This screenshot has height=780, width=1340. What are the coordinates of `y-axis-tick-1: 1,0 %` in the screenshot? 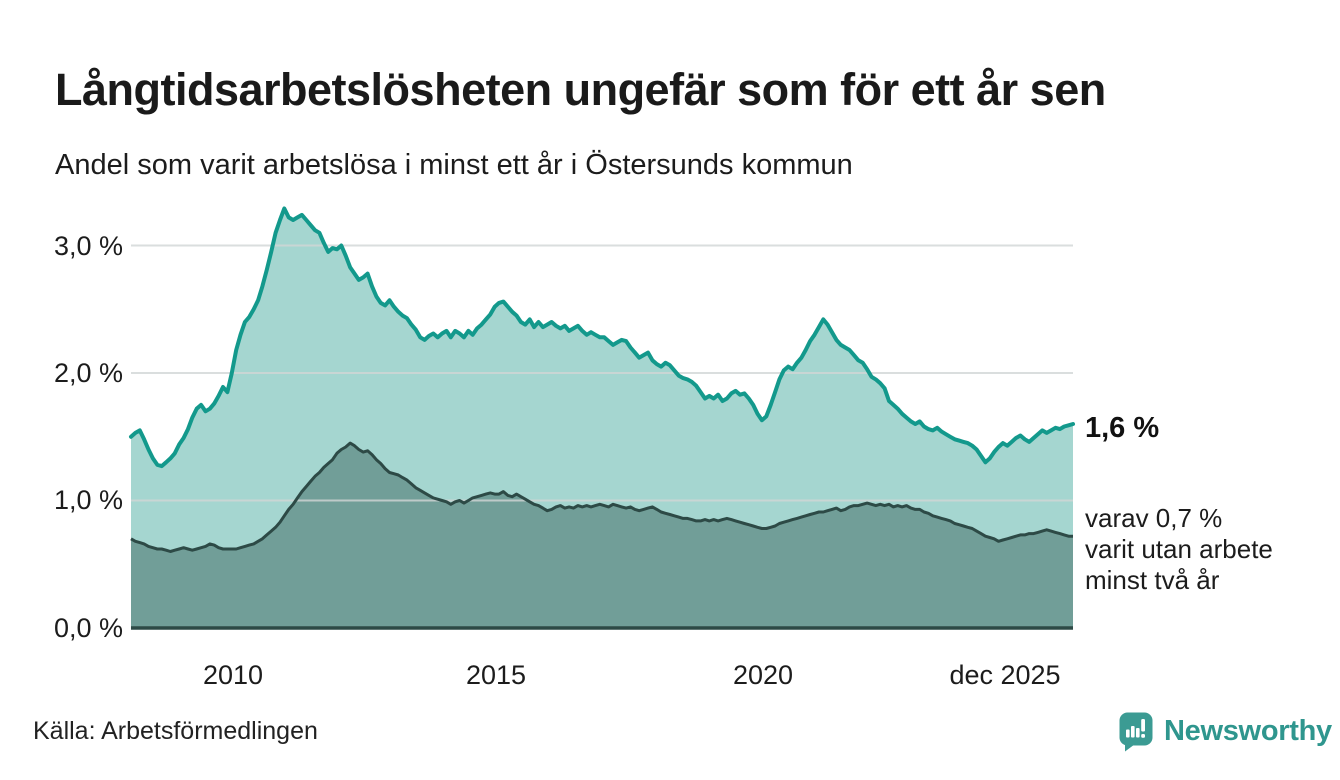 It's located at (88, 500).